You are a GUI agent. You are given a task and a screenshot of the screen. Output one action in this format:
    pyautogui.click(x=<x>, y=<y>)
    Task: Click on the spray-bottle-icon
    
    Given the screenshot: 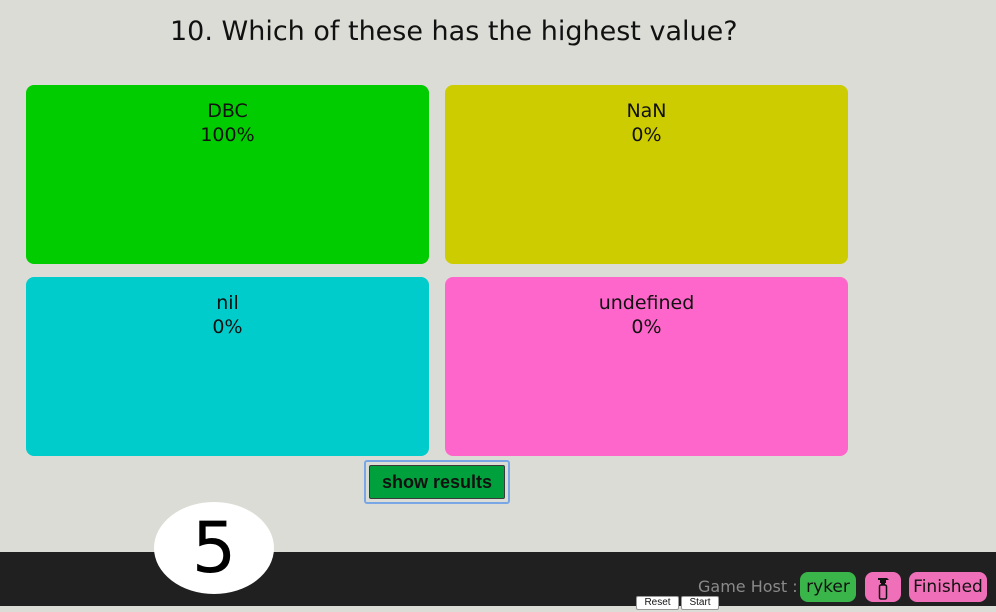 What is the action you would take?
    pyautogui.click(x=883, y=589)
    